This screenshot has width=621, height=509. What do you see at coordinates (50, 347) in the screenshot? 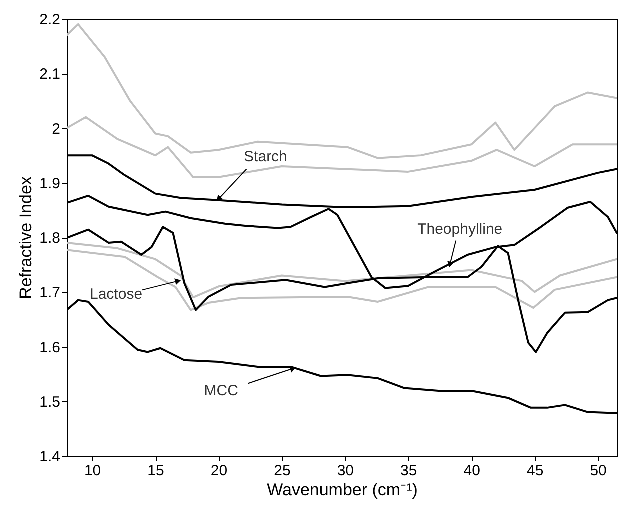
I see `y-tick-label: 1.6` at bounding box center [50, 347].